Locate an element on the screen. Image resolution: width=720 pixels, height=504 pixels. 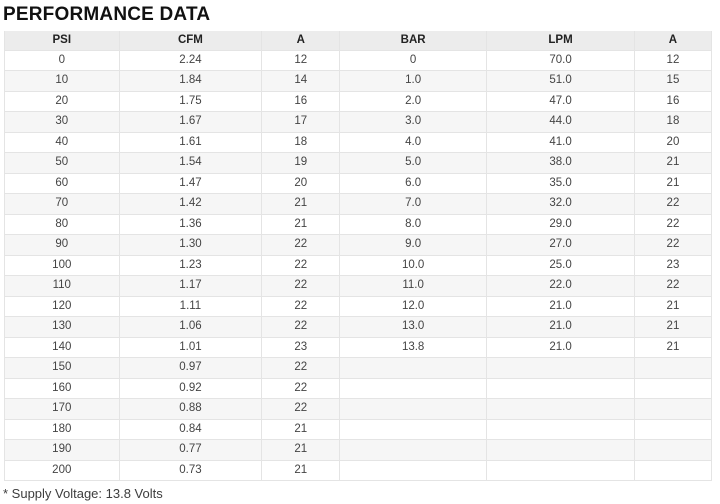
column-header: CFM is located at coordinates (190, 41).